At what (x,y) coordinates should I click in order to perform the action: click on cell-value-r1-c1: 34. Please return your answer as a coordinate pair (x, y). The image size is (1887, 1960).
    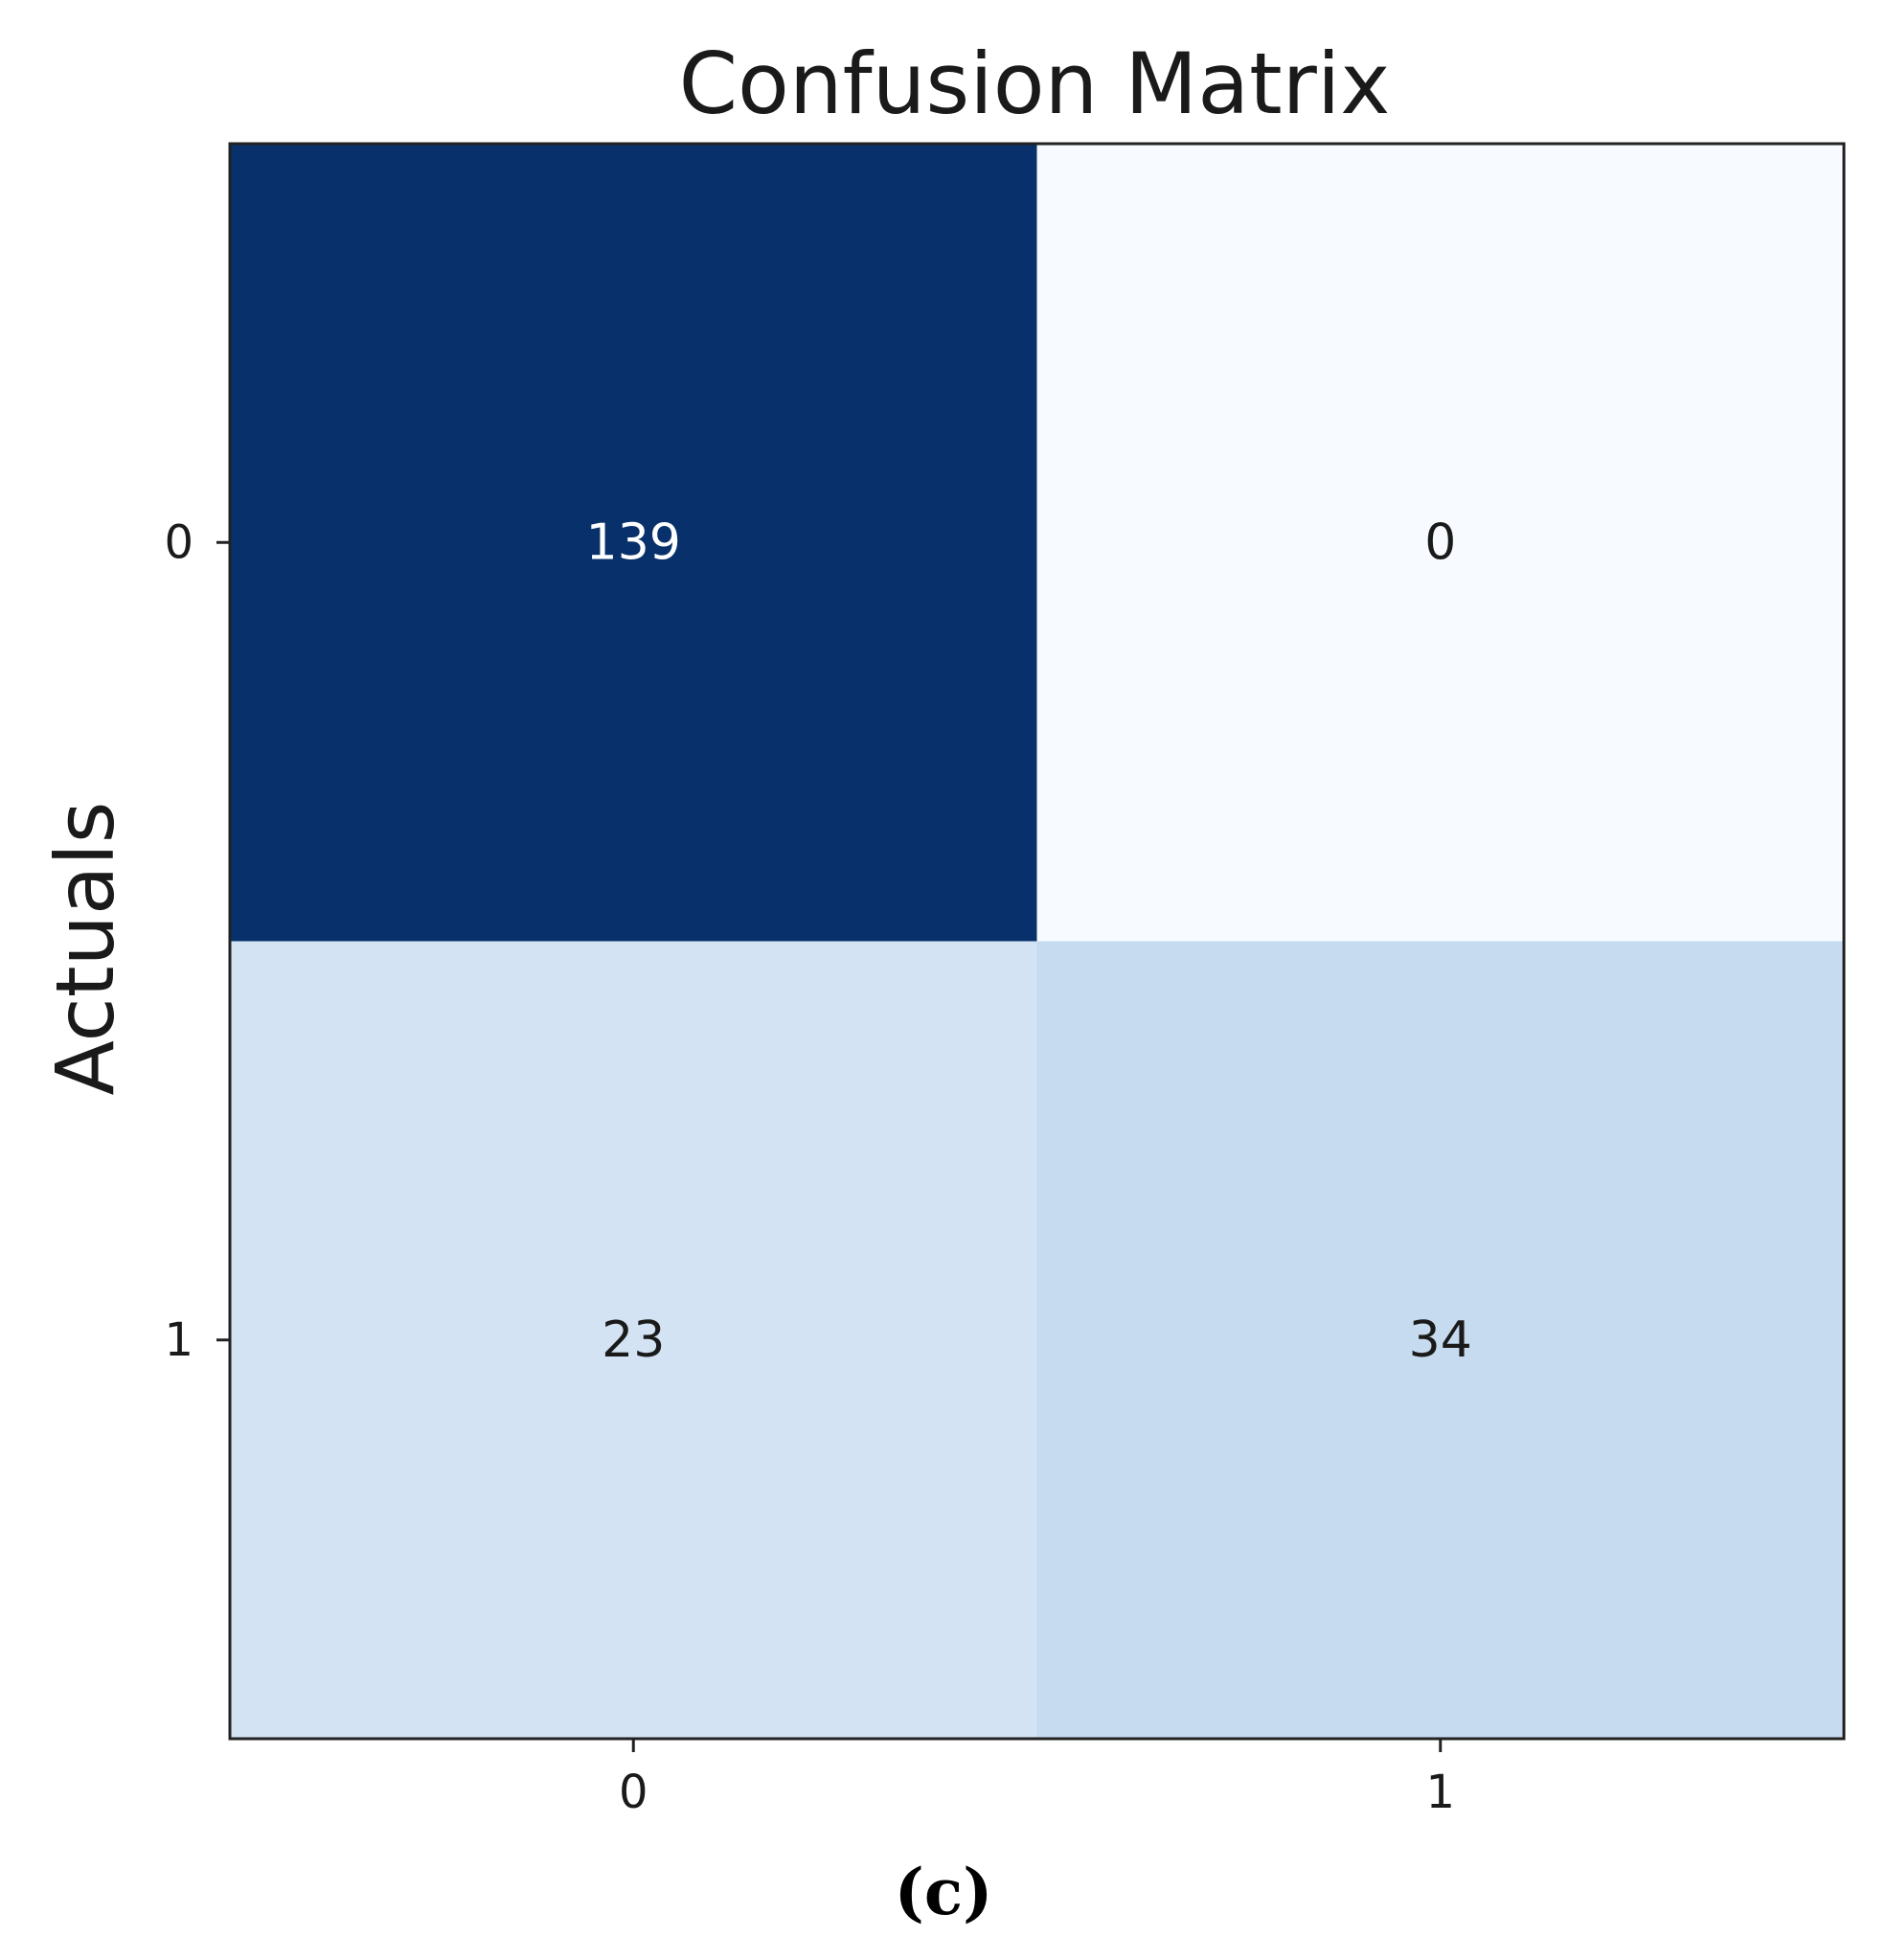
    Looking at the image, I should click on (1440, 1340).